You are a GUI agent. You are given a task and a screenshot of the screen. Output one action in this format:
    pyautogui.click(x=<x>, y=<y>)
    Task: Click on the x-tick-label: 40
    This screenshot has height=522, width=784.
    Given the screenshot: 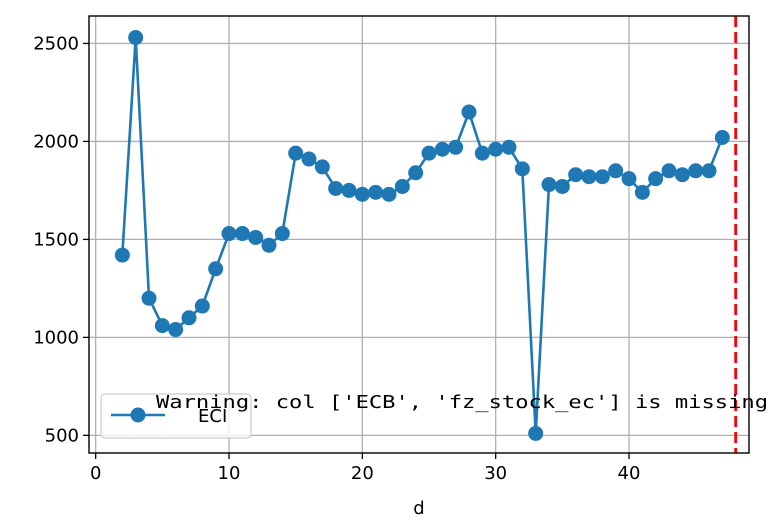 What is the action you would take?
    pyautogui.click(x=629, y=473)
    